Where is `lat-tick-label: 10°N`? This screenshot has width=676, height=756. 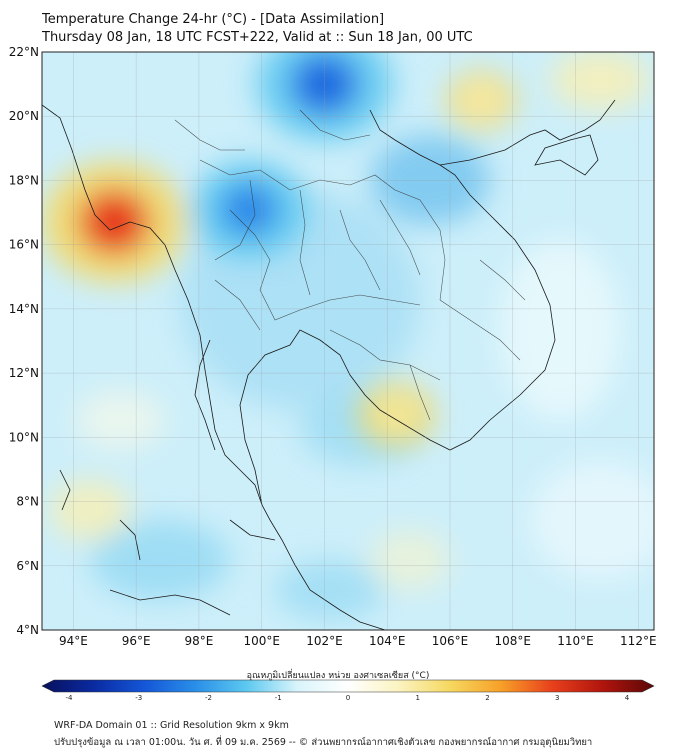
lat-tick-label: 10°N is located at coordinates (24, 437).